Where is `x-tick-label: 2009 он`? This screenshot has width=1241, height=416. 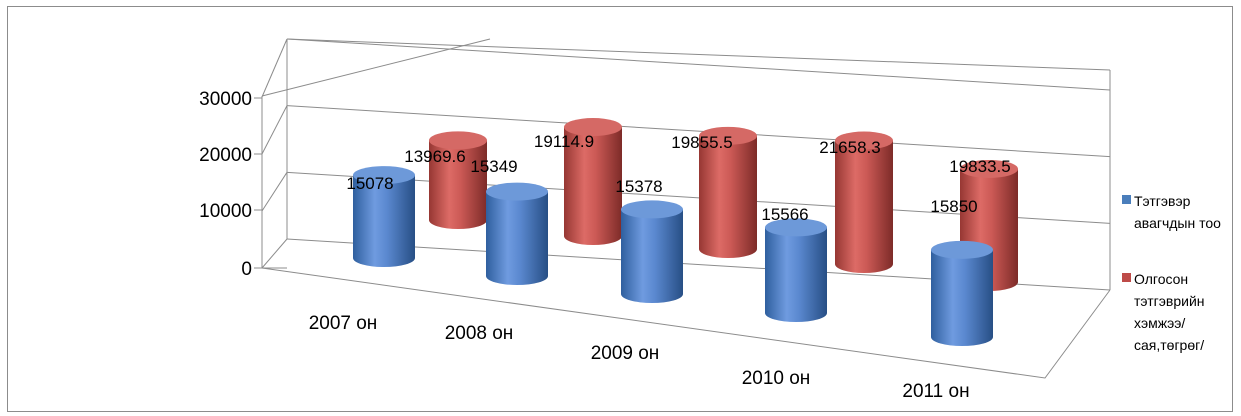
x-tick-label: 2009 он is located at coordinates (625, 353).